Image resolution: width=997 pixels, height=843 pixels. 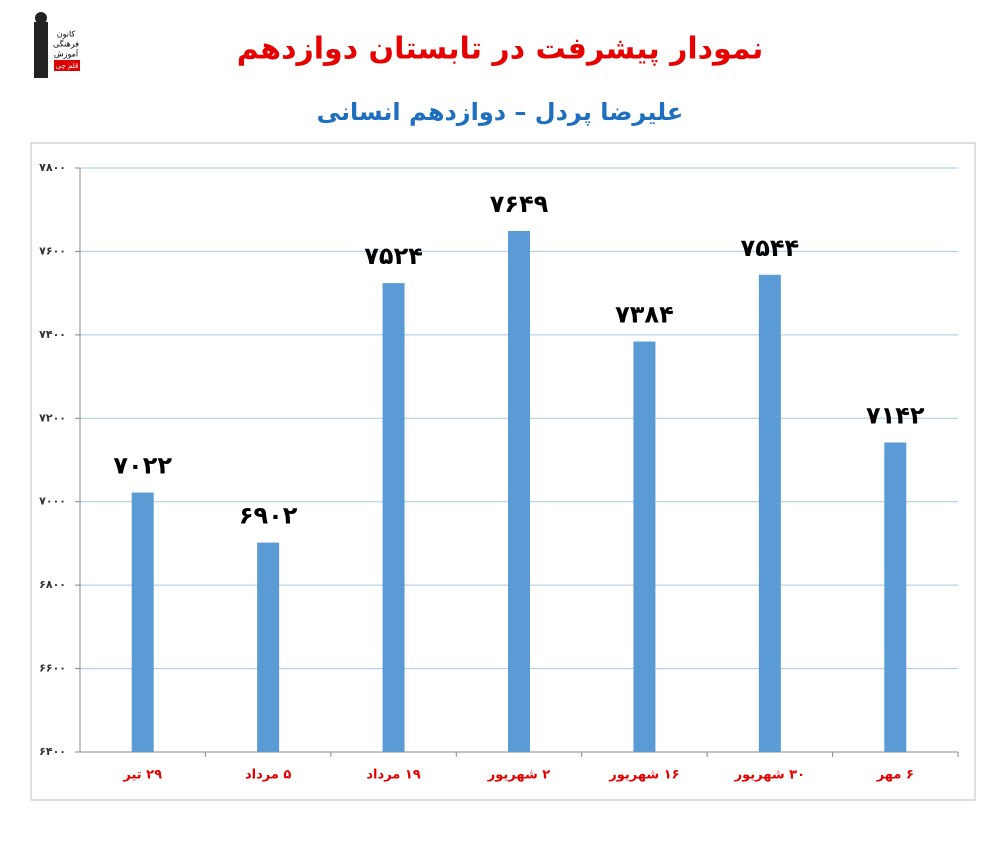 I want to click on data-label: ۶۹۰۲, so click(x=268, y=516).